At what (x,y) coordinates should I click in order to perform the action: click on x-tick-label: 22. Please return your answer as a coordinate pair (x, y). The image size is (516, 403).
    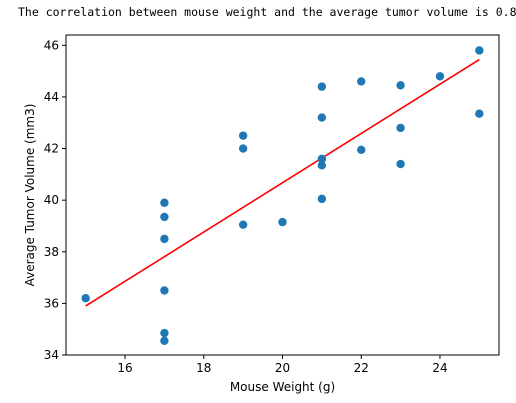
    Looking at the image, I should click on (361, 368).